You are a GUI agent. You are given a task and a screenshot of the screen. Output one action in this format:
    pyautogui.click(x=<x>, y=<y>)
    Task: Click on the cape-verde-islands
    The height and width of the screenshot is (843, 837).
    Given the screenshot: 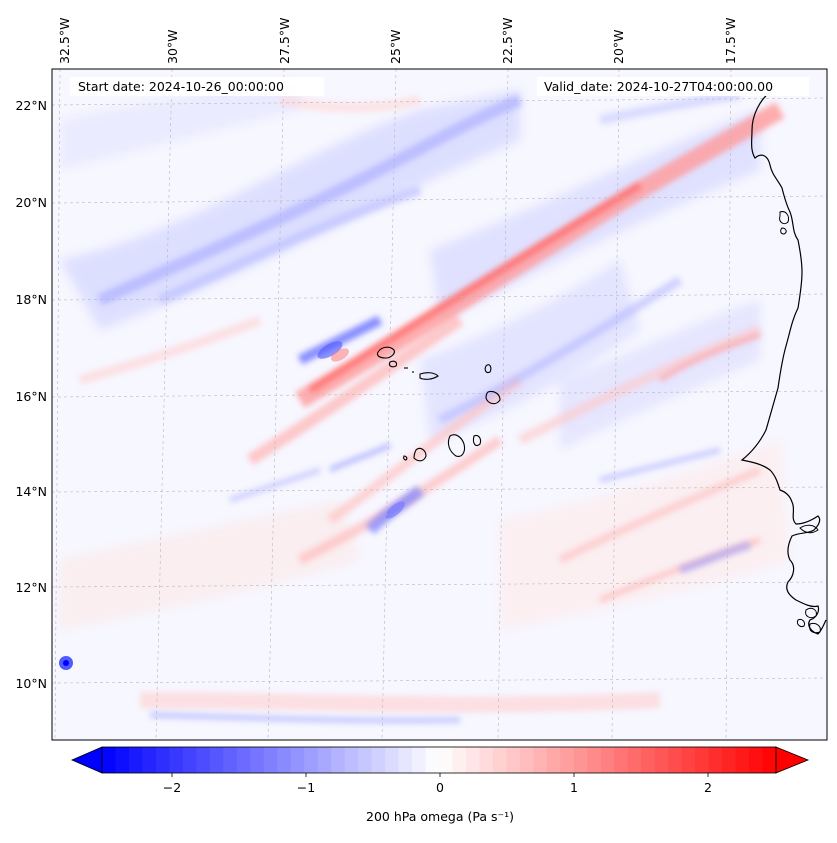 What is the action you would take?
    pyautogui.click(x=438, y=404)
    